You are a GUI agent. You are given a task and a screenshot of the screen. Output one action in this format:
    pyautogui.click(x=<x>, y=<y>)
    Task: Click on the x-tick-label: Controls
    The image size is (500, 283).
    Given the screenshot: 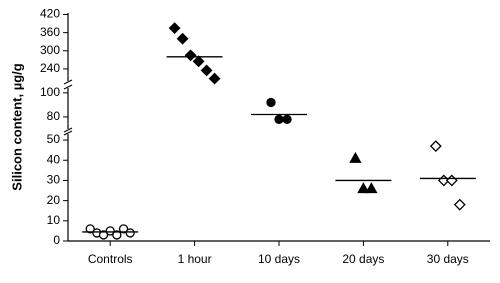 What is the action you would take?
    pyautogui.click(x=110, y=259)
    